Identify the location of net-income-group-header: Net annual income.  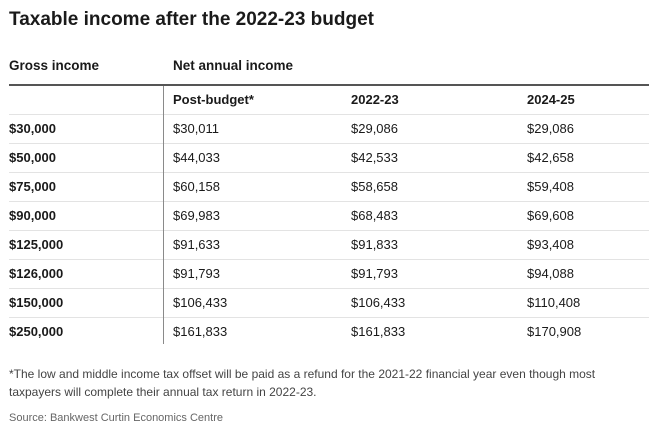
(233, 65).